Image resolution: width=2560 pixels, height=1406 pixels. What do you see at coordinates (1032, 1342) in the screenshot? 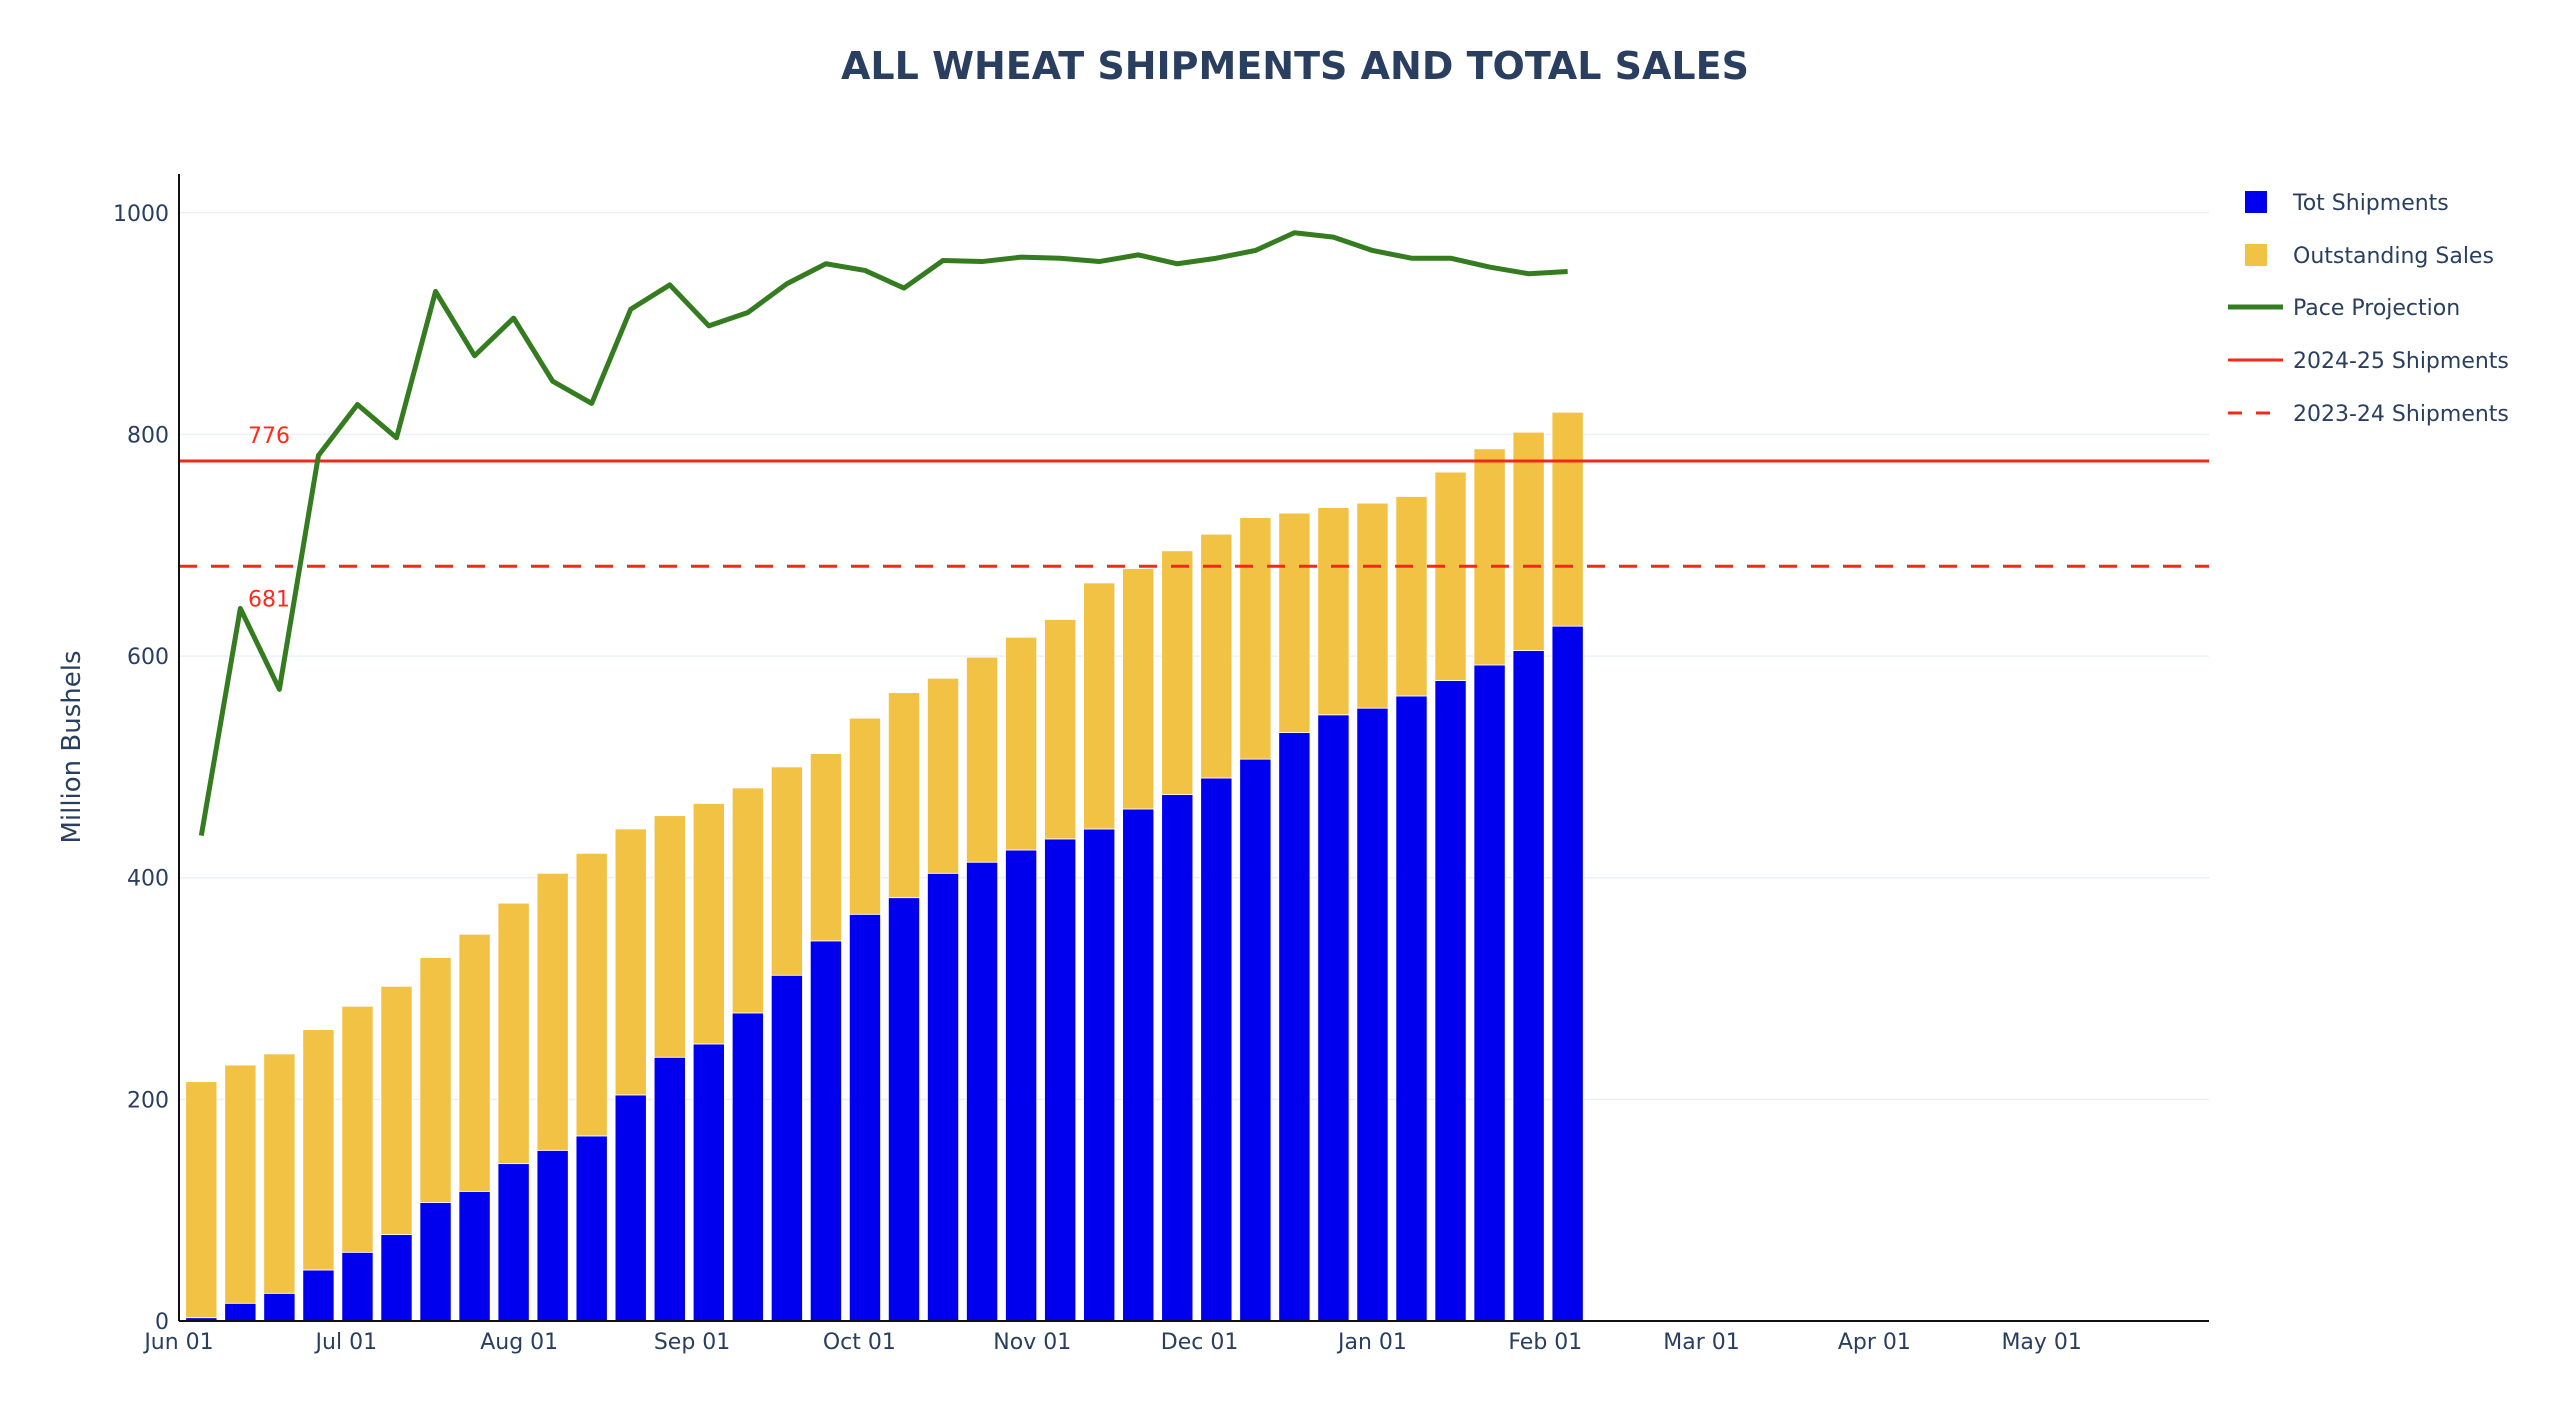
I see `x-tick-label: Nov 01` at bounding box center [1032, 1342].